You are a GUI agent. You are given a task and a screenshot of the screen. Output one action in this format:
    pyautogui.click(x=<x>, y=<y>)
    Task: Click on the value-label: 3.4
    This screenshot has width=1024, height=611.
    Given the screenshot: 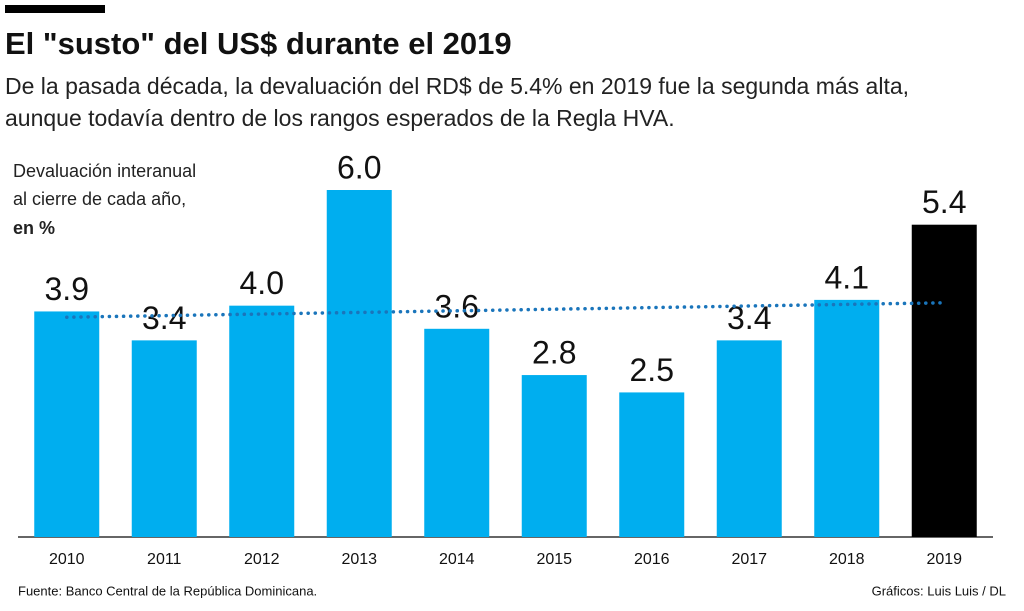 What is the action you would take?
    pyautogui.click(x=164, y=318)
    